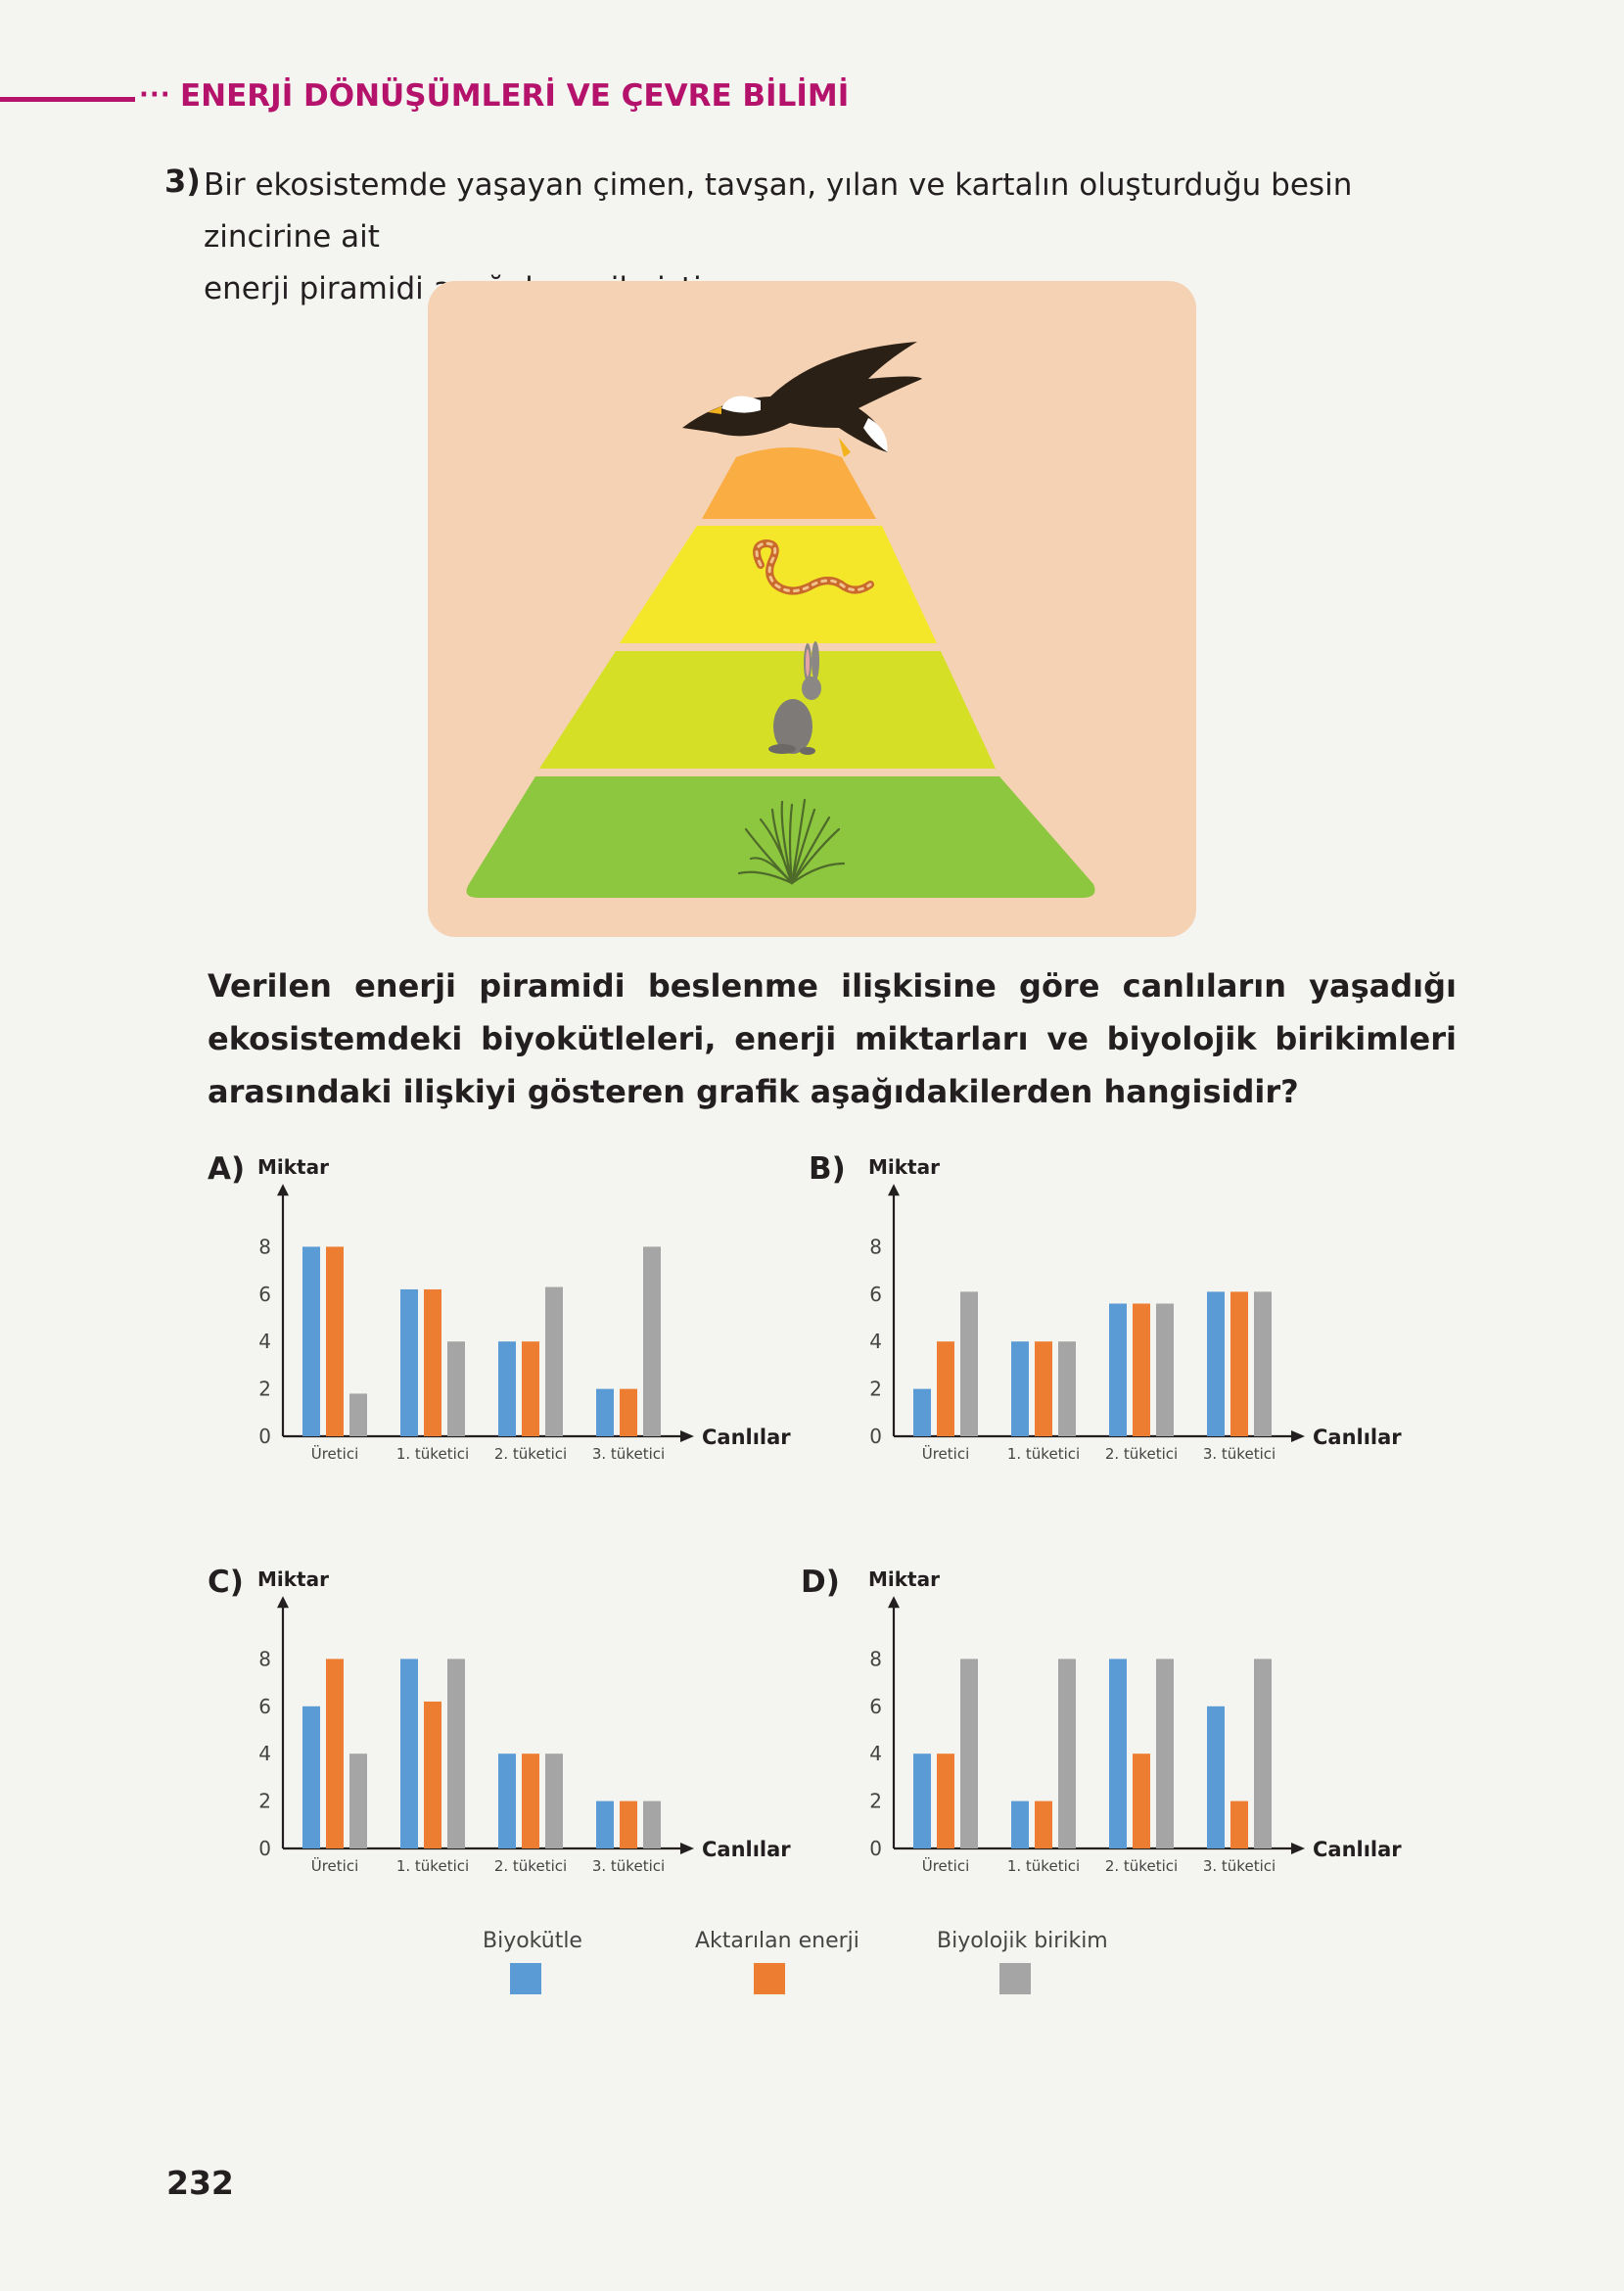  Describe the element at coordinates (293, 1167) in the screenshot. I see `chart-a-ylabel: Miktar` at that location.